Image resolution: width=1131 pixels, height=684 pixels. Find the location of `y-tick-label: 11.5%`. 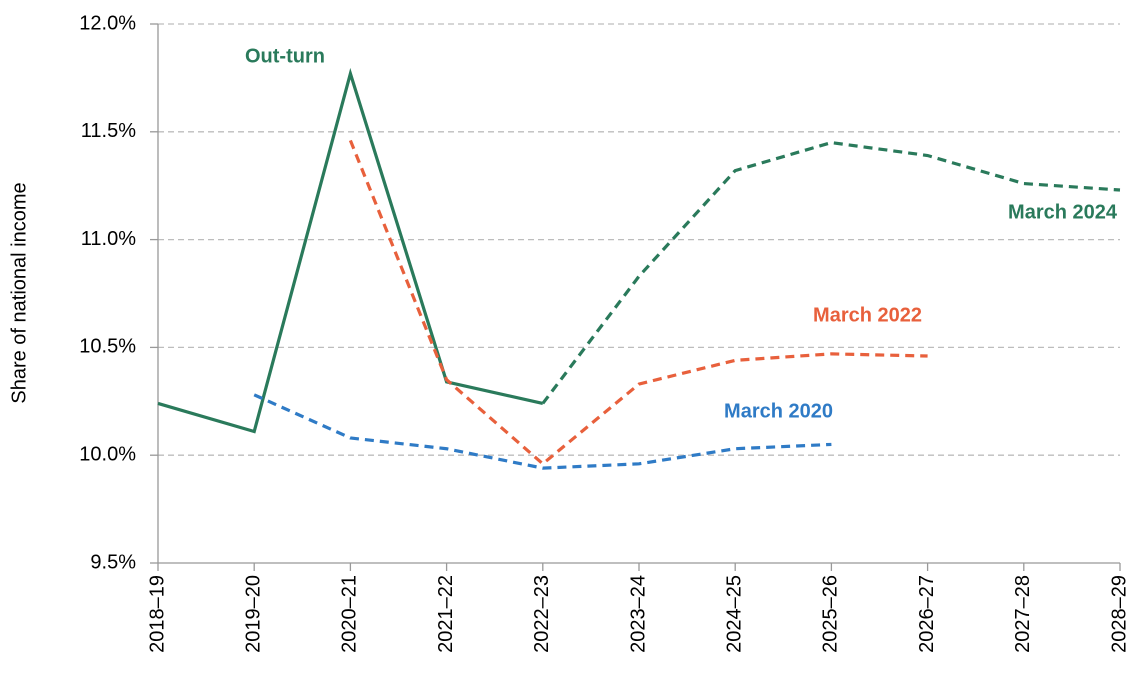

y-tick-label: 11.5% is located at coordinates (108, 131).